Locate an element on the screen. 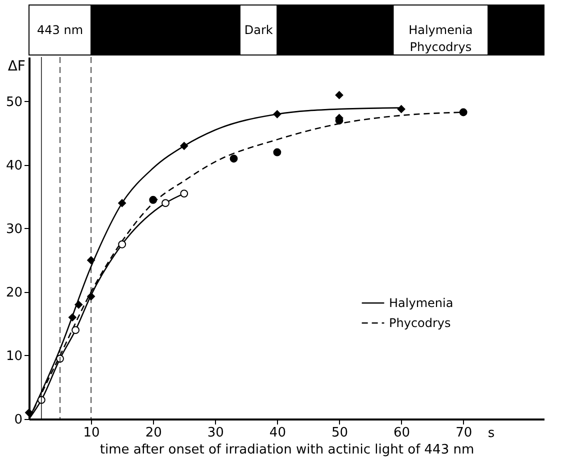 This screenshot has width=562, height=475. legend-label: Phycodrys is located at coordinates (420, 323).